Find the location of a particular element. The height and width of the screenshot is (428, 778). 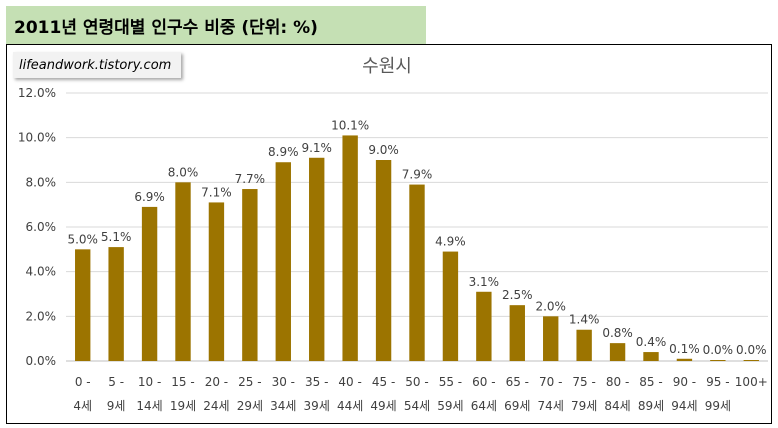

x-tick-label: 10 - is located at coordinates (149, 382).